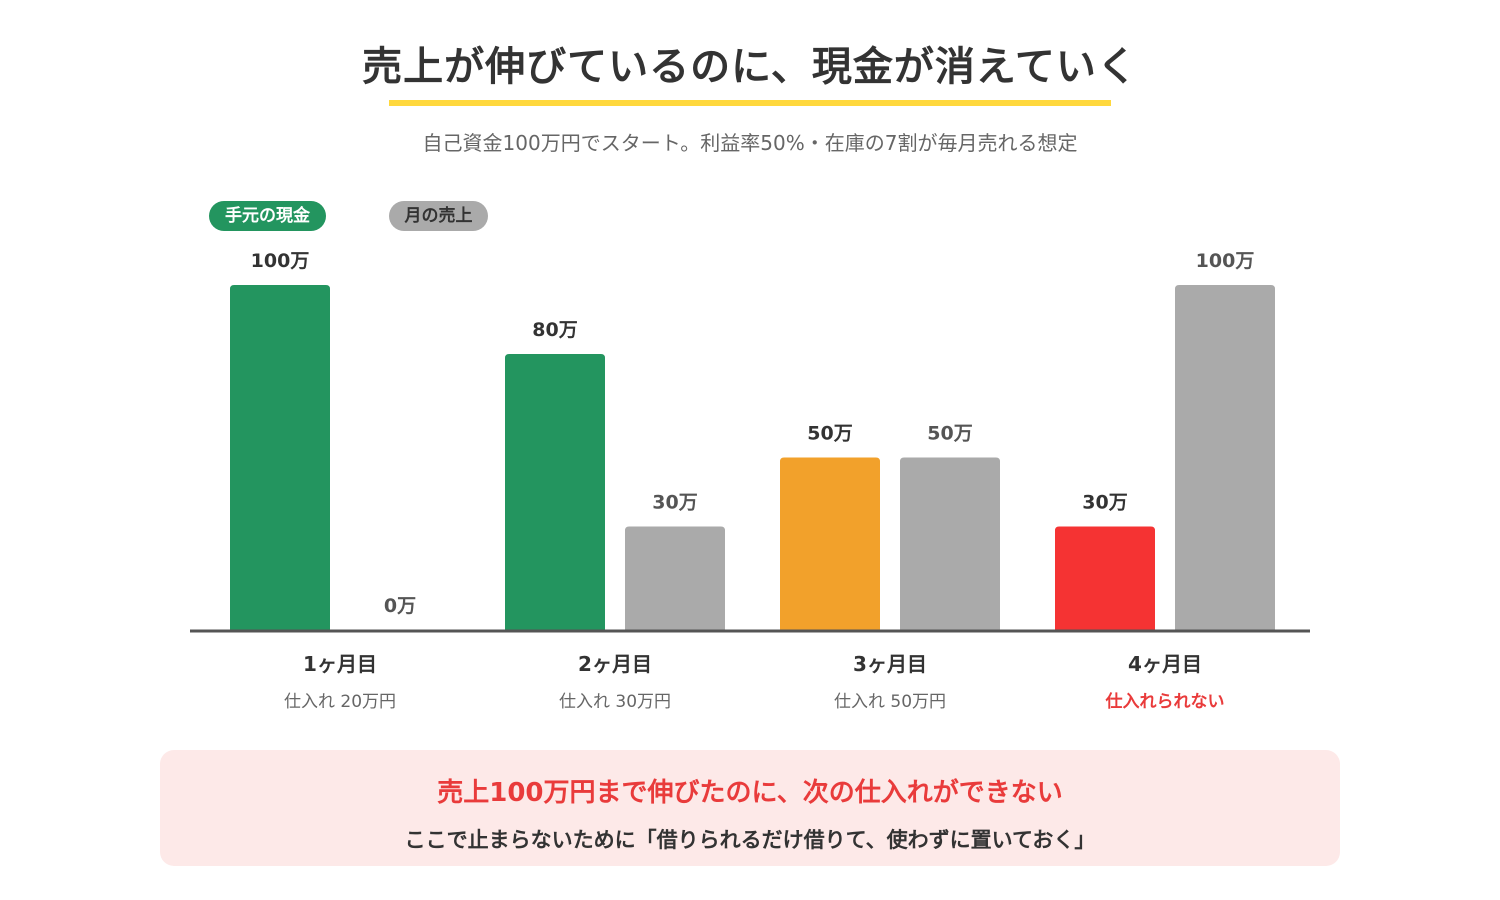 The height and width of the screenshot is (900, 1500). Describe the element at coordinates (267, 216) in the screenshot. I see `legend-cash: 手元の現金` at that location.